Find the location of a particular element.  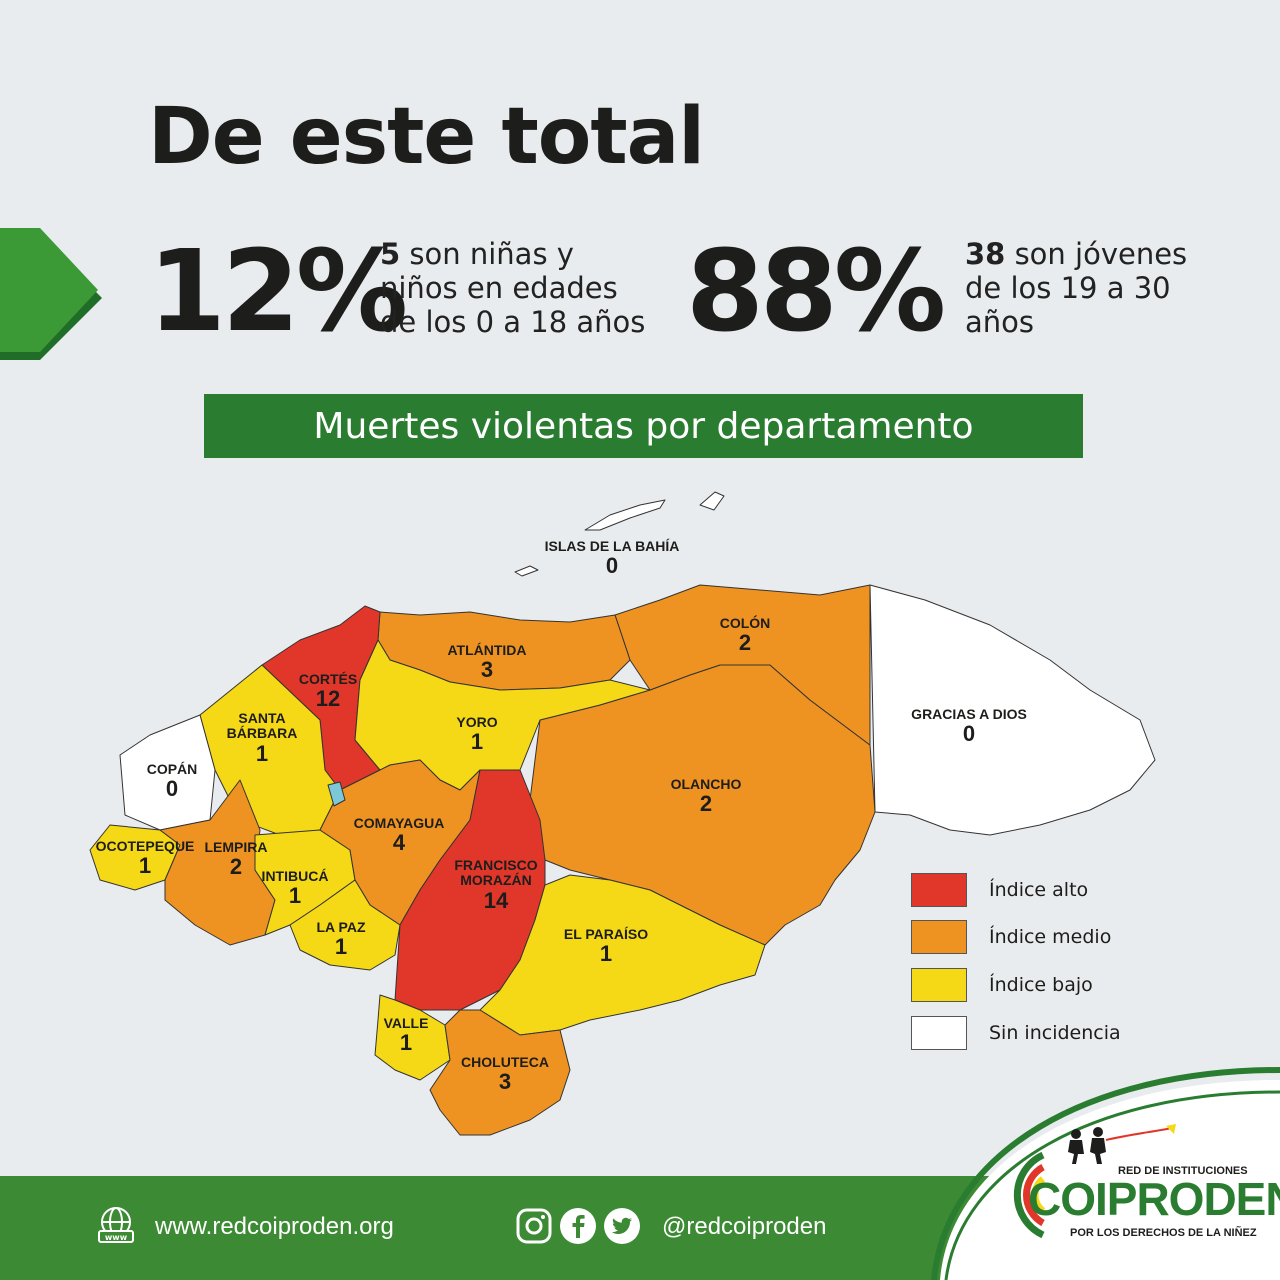

svg-text: www is located at coordinates (116, 1237).